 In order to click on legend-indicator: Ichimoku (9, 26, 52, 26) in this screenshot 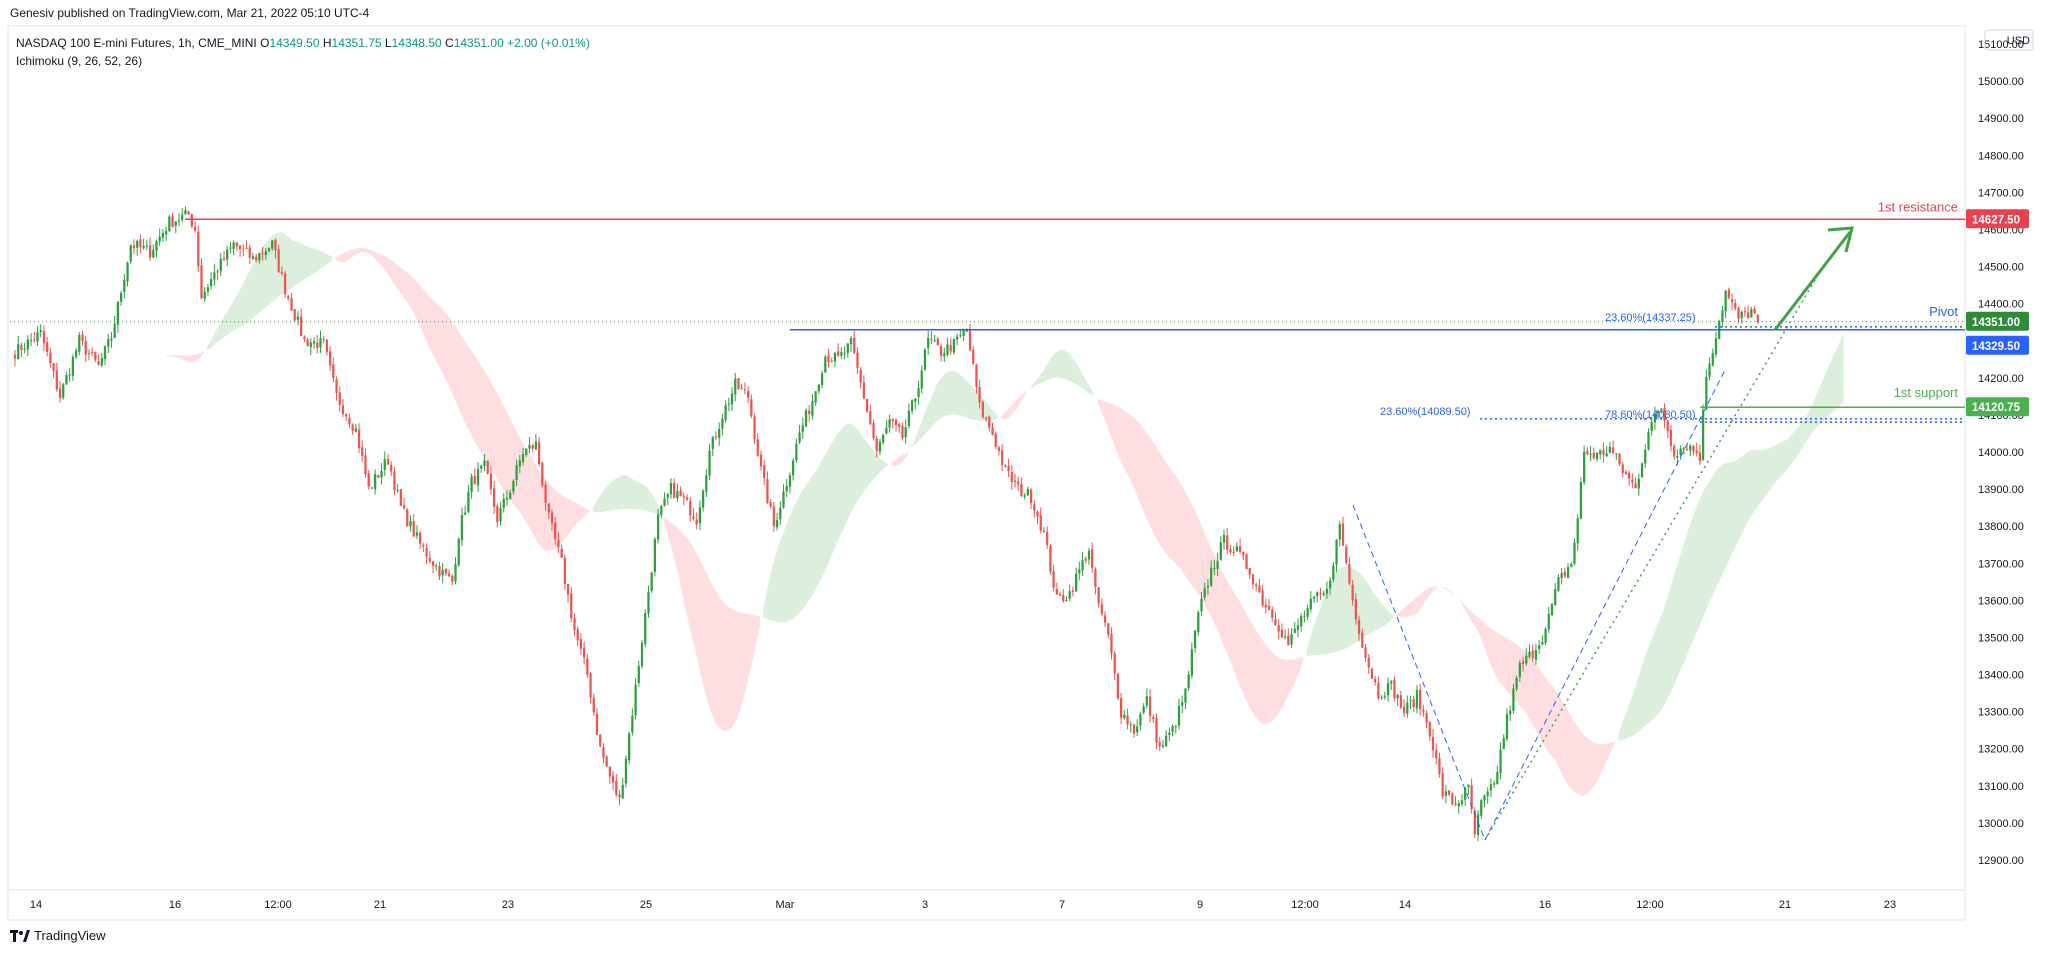, I will do `click(79, 61)`.